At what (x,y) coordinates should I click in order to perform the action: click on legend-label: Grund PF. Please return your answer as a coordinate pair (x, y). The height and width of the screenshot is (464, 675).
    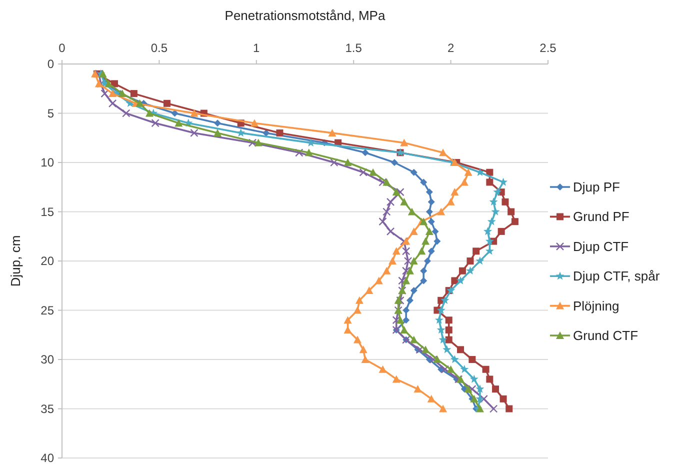
    Looking at the image, I should click on (601, 216).